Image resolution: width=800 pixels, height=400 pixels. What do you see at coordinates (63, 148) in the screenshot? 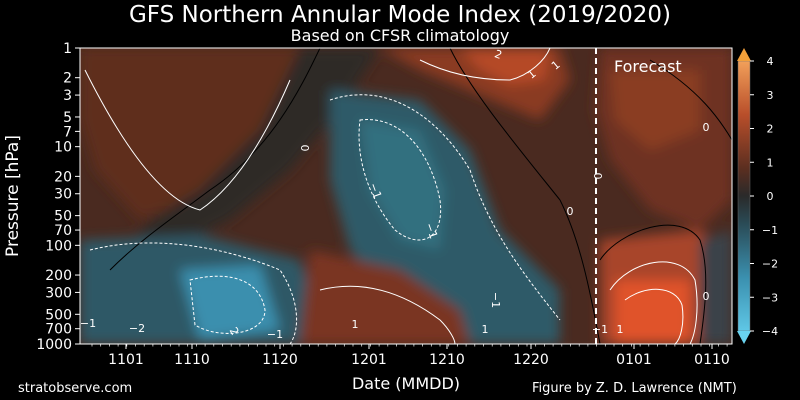
I see `y-tick-label: 10` at bounding box center [63, 148].